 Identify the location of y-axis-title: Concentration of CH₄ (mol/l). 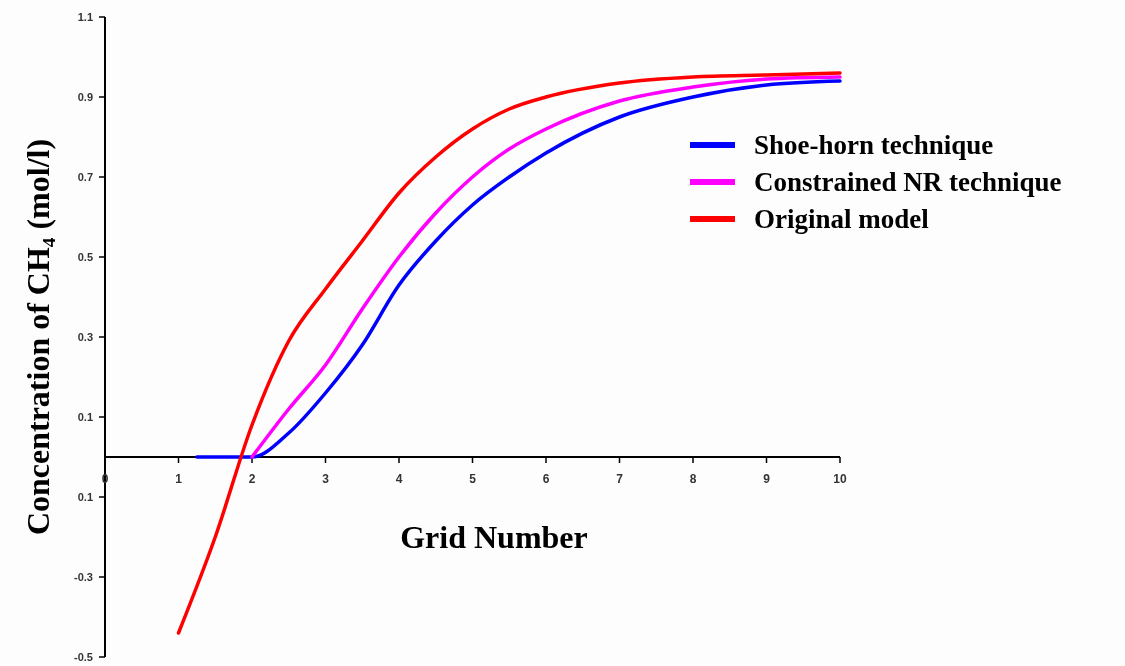
(38, 337).